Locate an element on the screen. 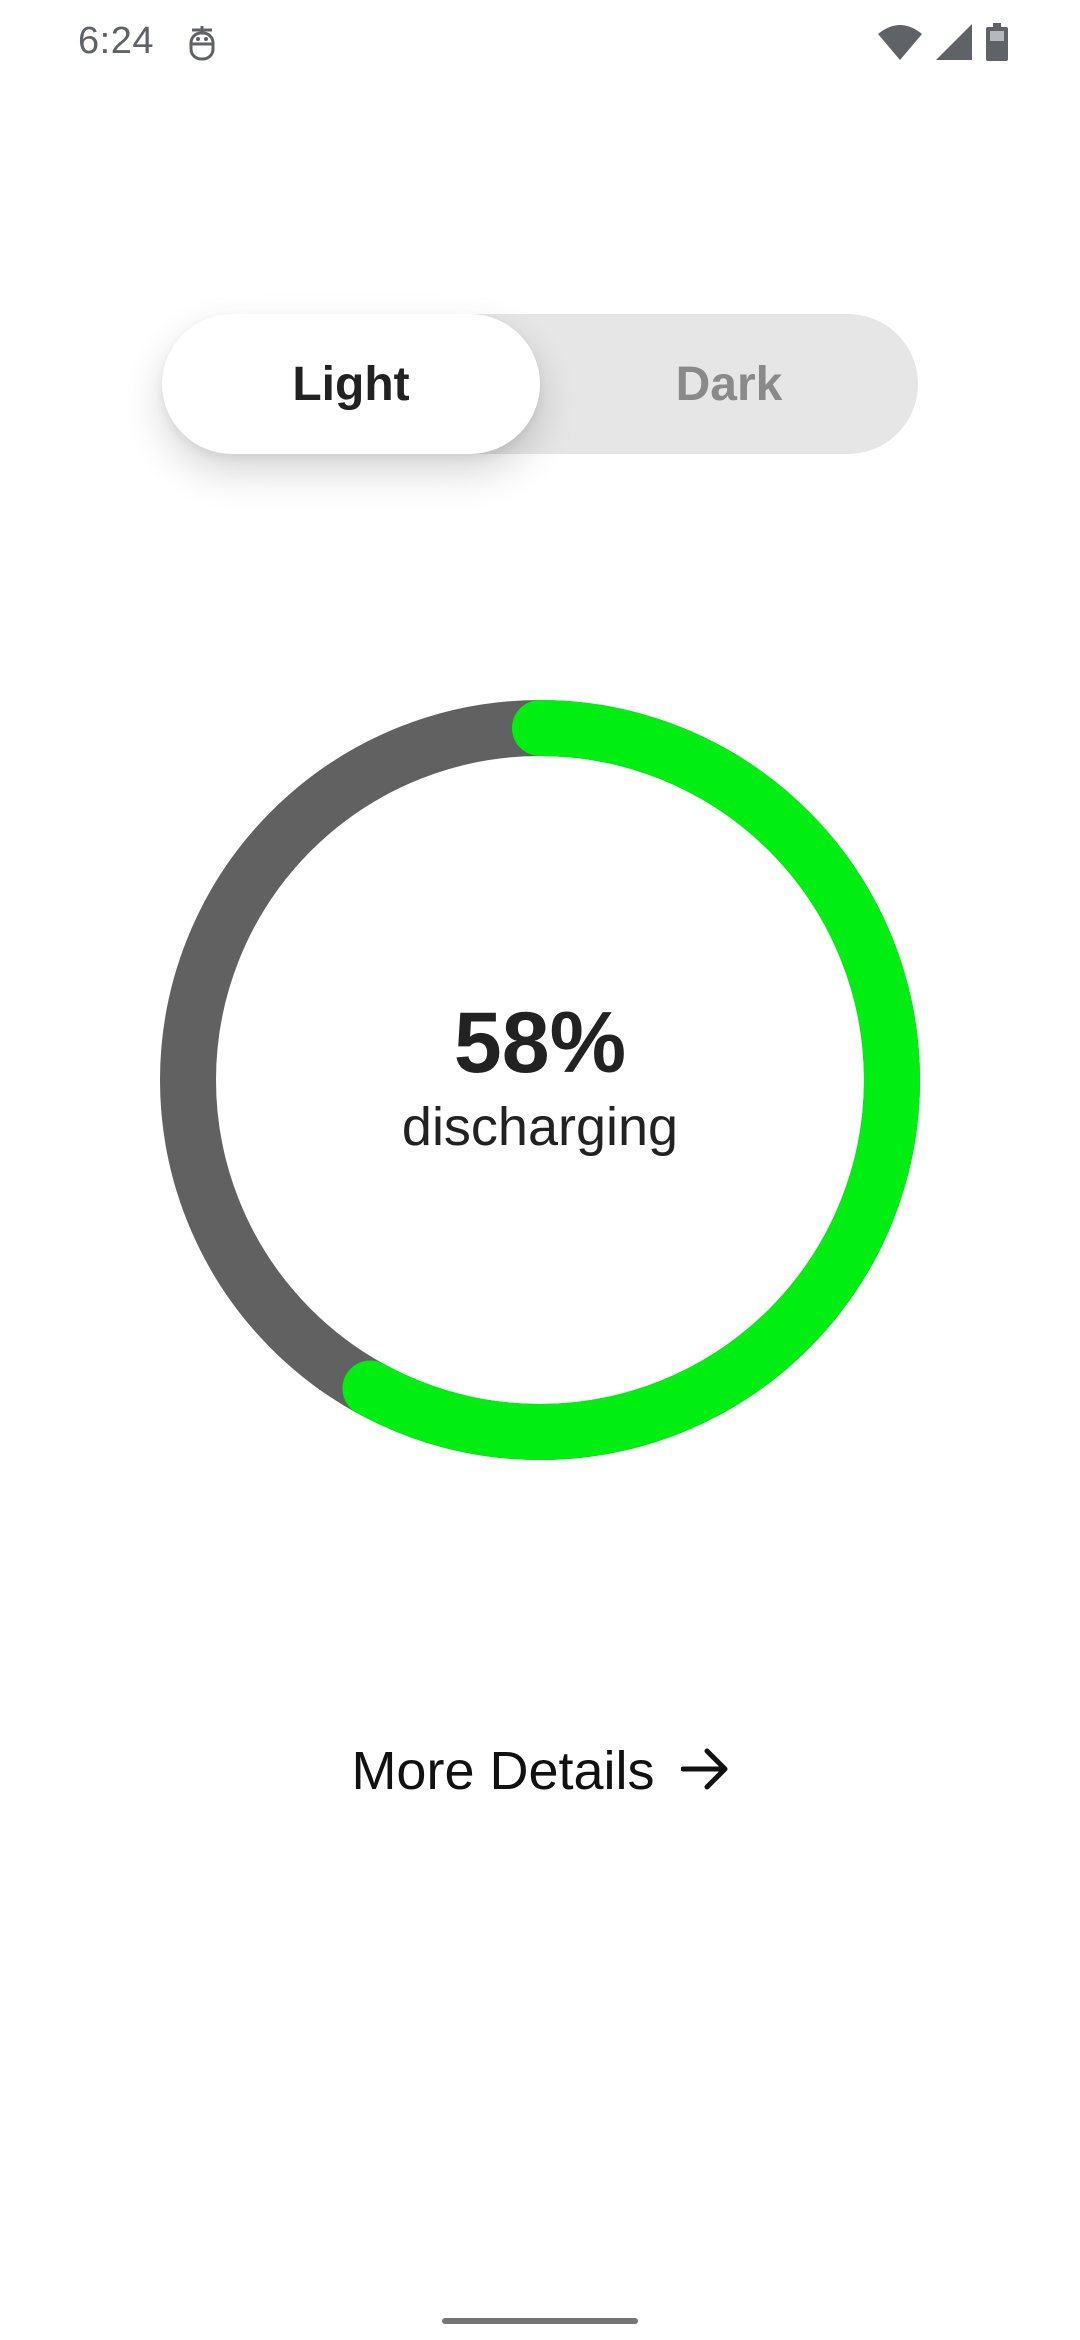  theme-option-dark: Dark is located at coordinates (729, 384).